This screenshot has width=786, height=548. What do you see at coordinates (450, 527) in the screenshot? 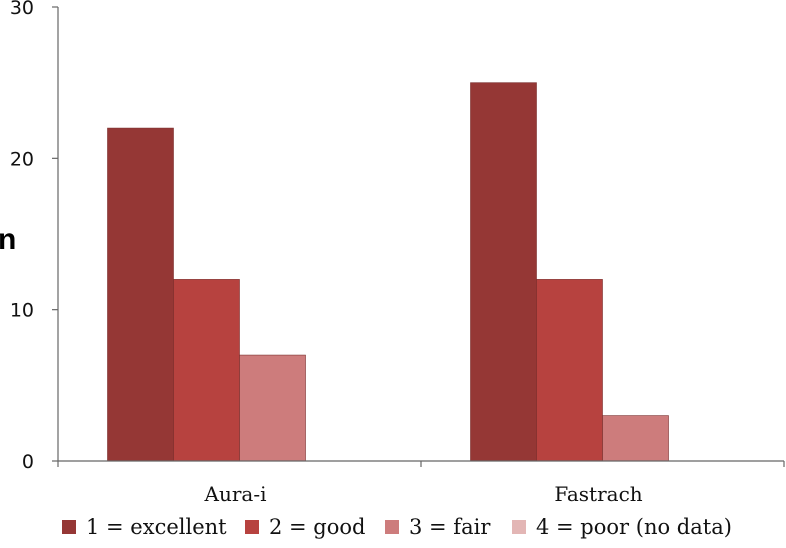
I see `legend-label: 3 = fair` at bounding box center [450, 527].